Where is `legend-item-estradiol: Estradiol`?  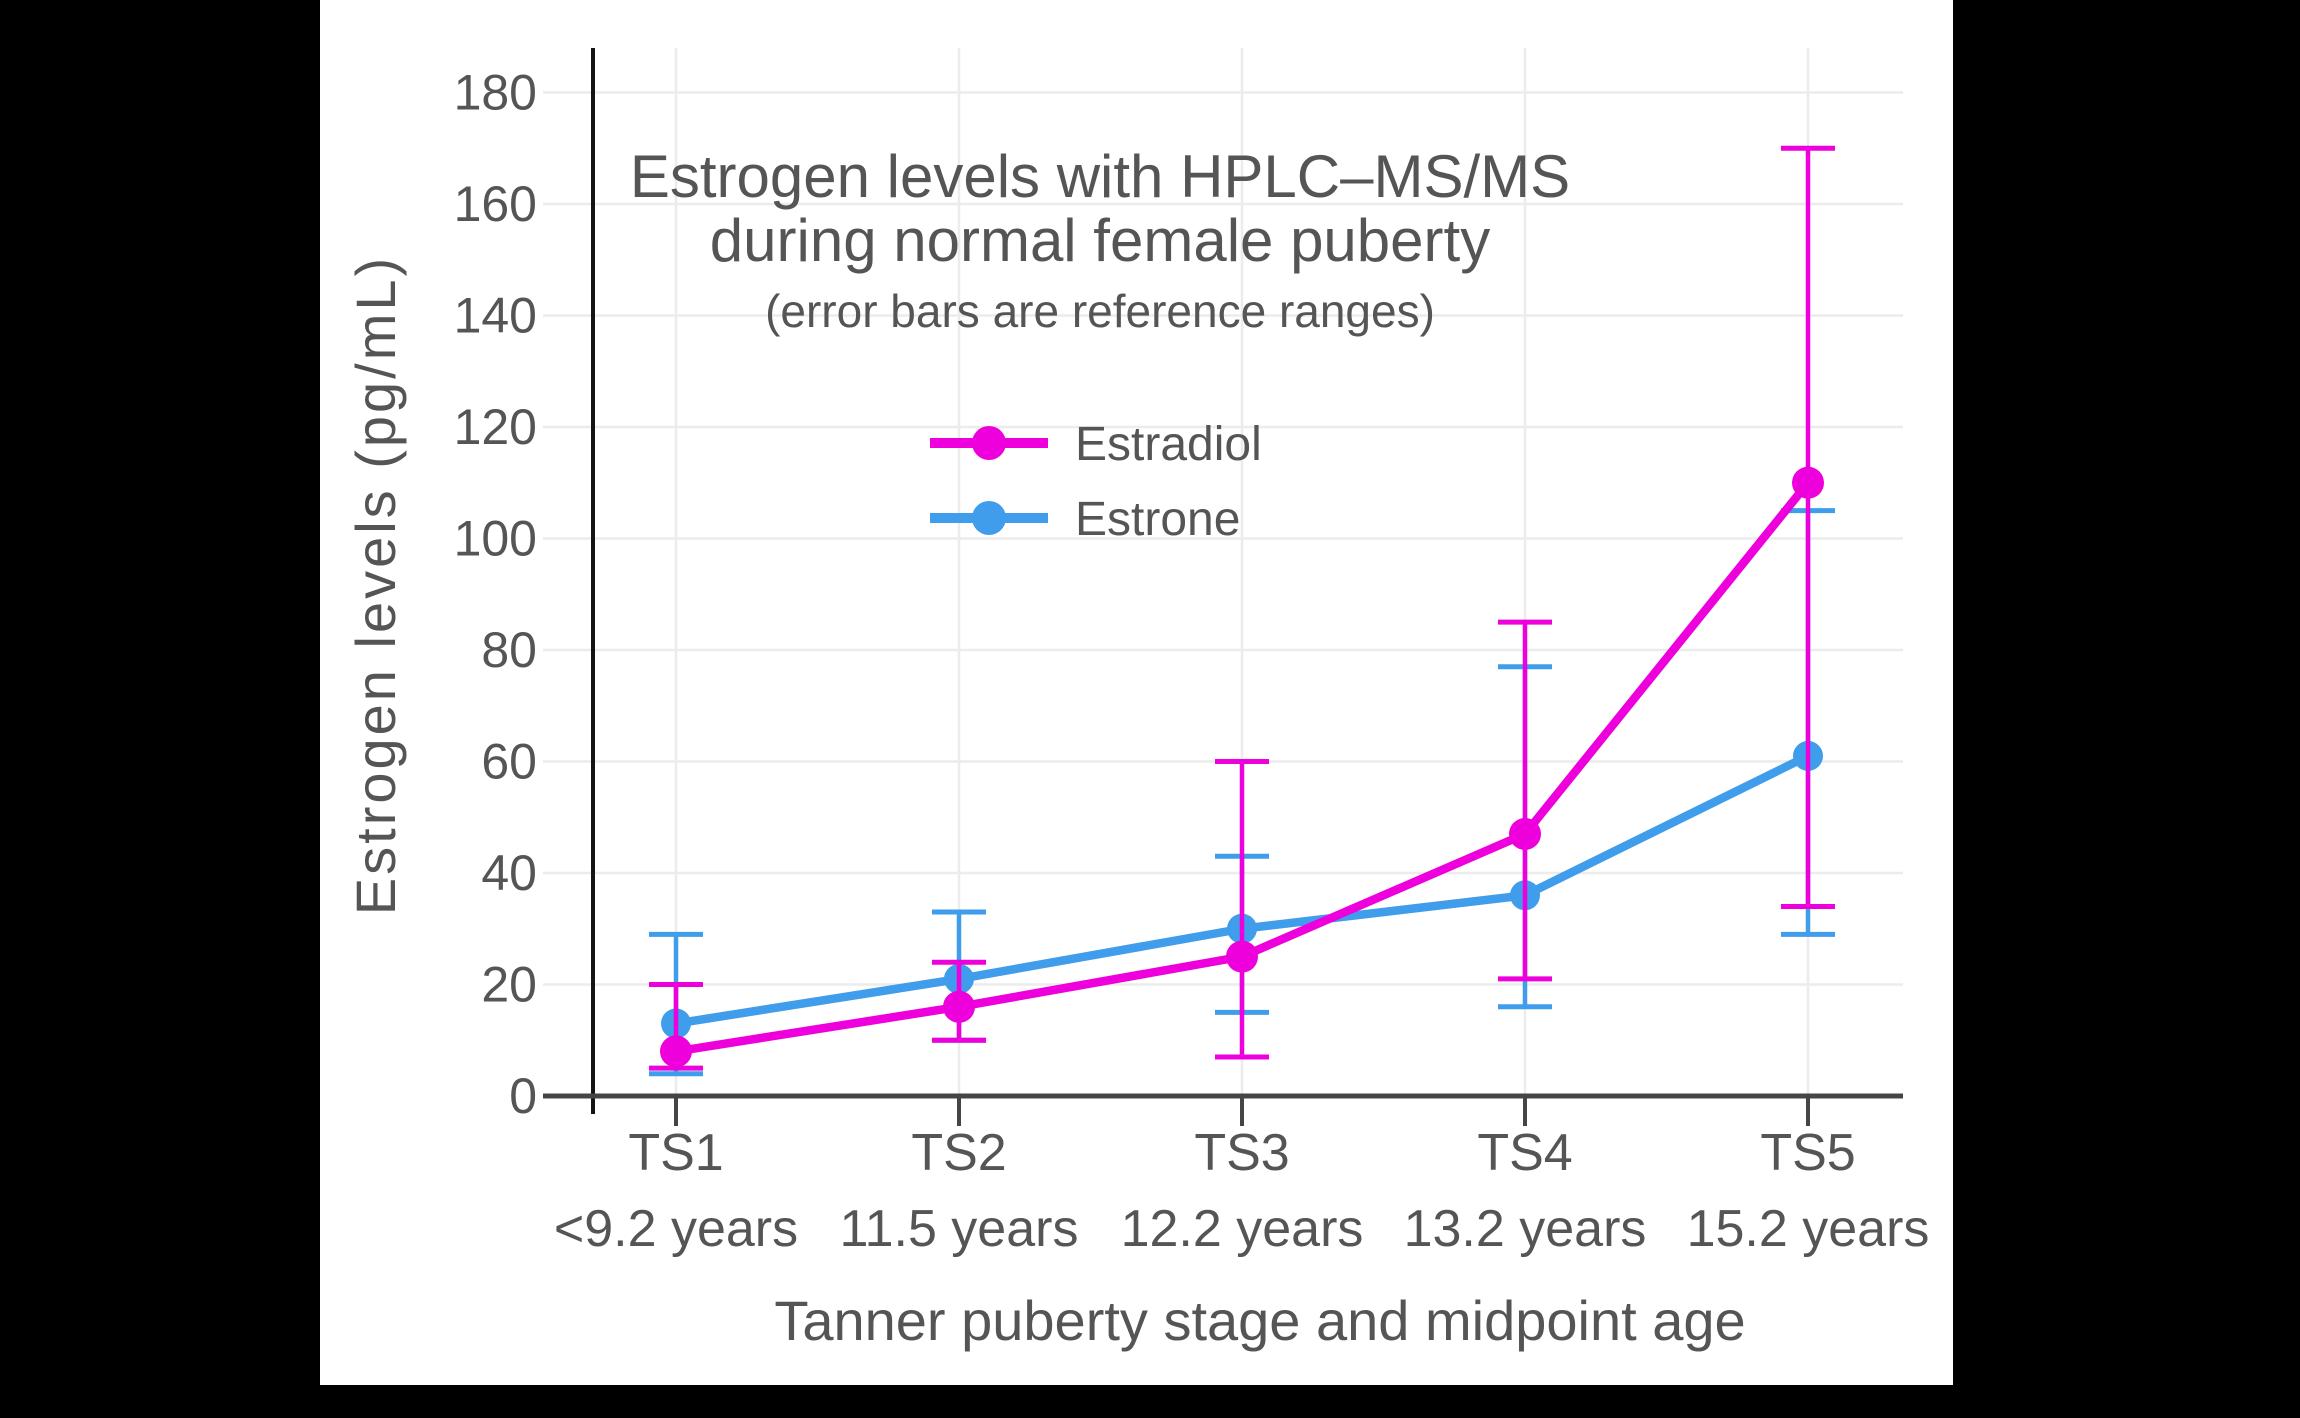
legend-item-estradiol: Estradiol is located at coordinates (1096, 444).